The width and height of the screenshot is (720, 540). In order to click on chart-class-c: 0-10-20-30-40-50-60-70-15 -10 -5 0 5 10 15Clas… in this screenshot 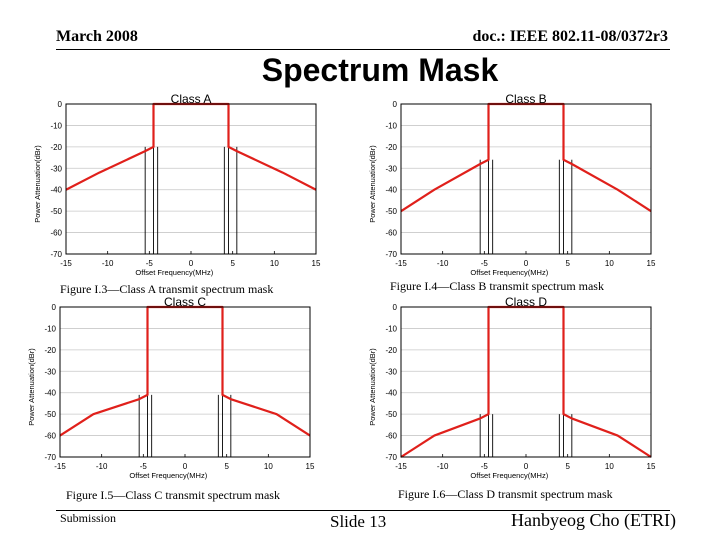, I will do `click(171, 387)`.